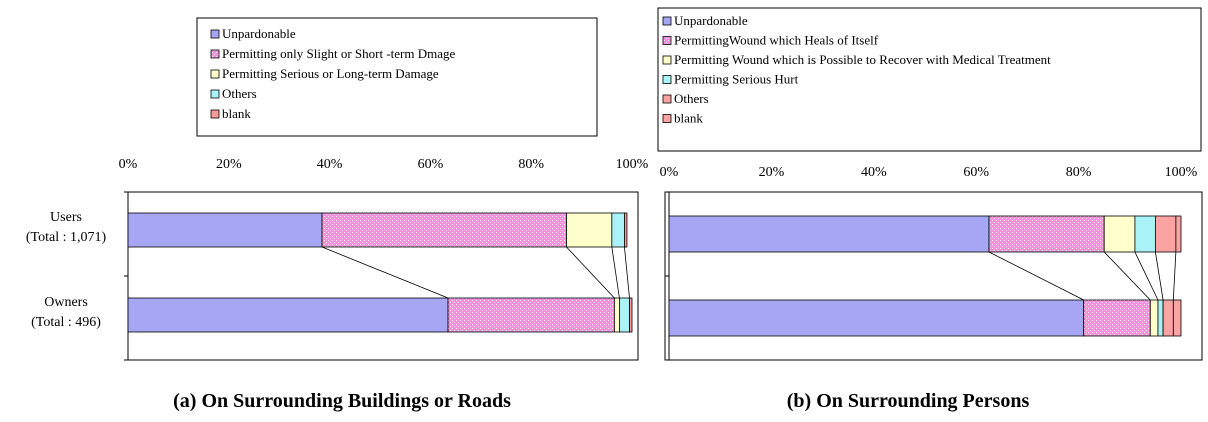 This screenshot has height=422, width=1208. What do you see at coordinates (616, 315) in the screenshot?
I see `bar-owners-permitting-serious-or-long-term-damage` at bounding box center [616, 315].